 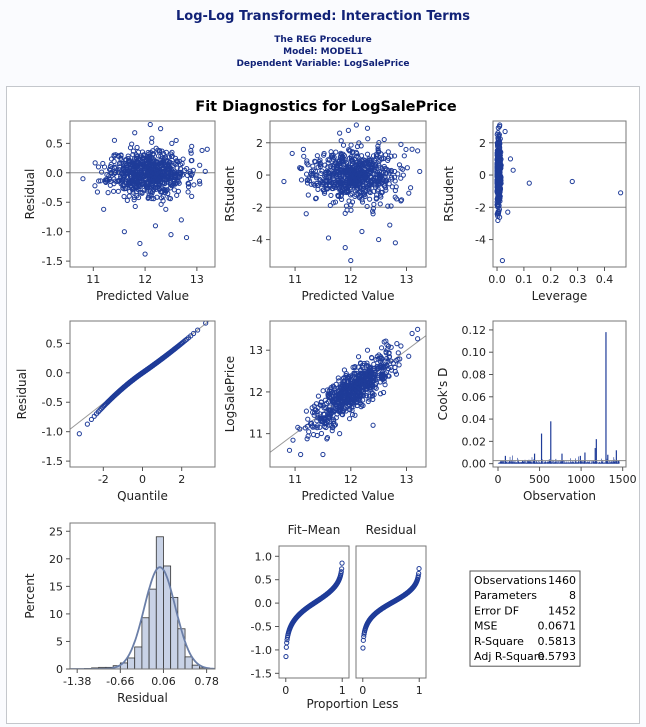 I want to click on stat-value: 0.0671, so click(x=557, y=626).